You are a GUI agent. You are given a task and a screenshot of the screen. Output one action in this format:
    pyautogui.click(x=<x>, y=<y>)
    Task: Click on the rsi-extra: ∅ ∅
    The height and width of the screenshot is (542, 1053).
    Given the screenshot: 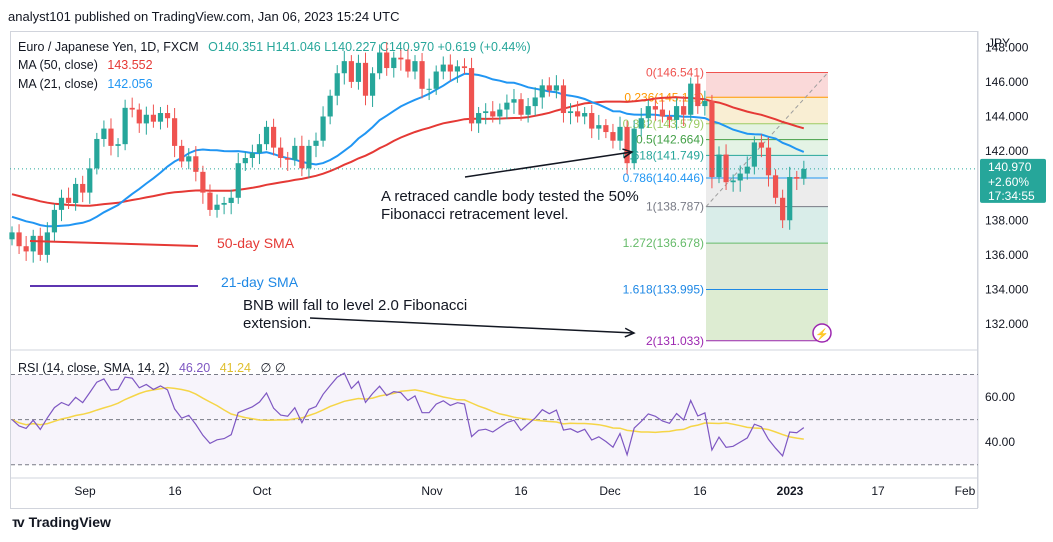 What is the action you would take?
    pyautogui.click(x=273, y=368)
    